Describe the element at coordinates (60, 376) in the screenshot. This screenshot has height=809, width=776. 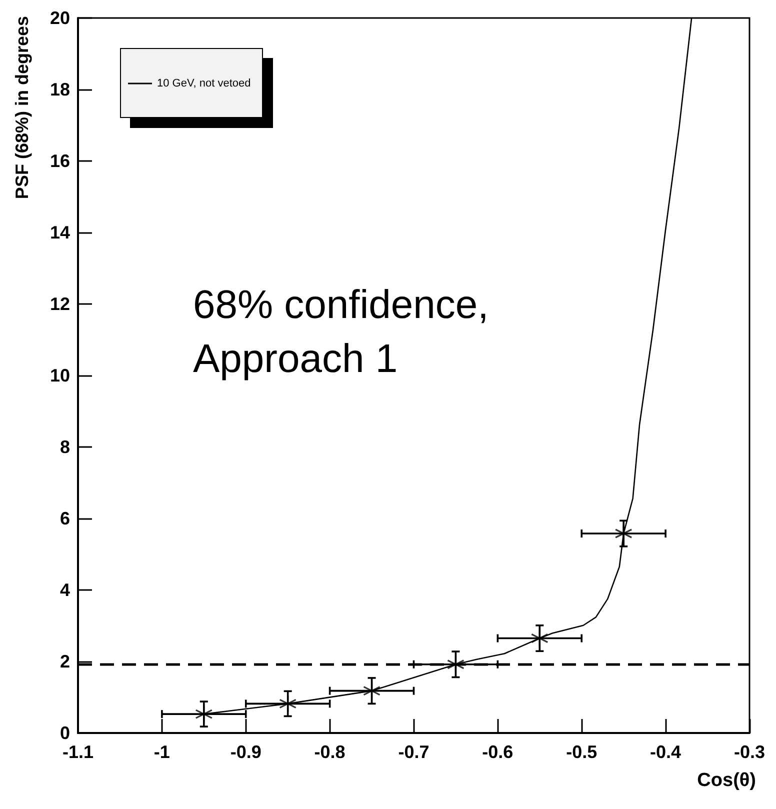
I see `y-tick-label: 10` at that location.